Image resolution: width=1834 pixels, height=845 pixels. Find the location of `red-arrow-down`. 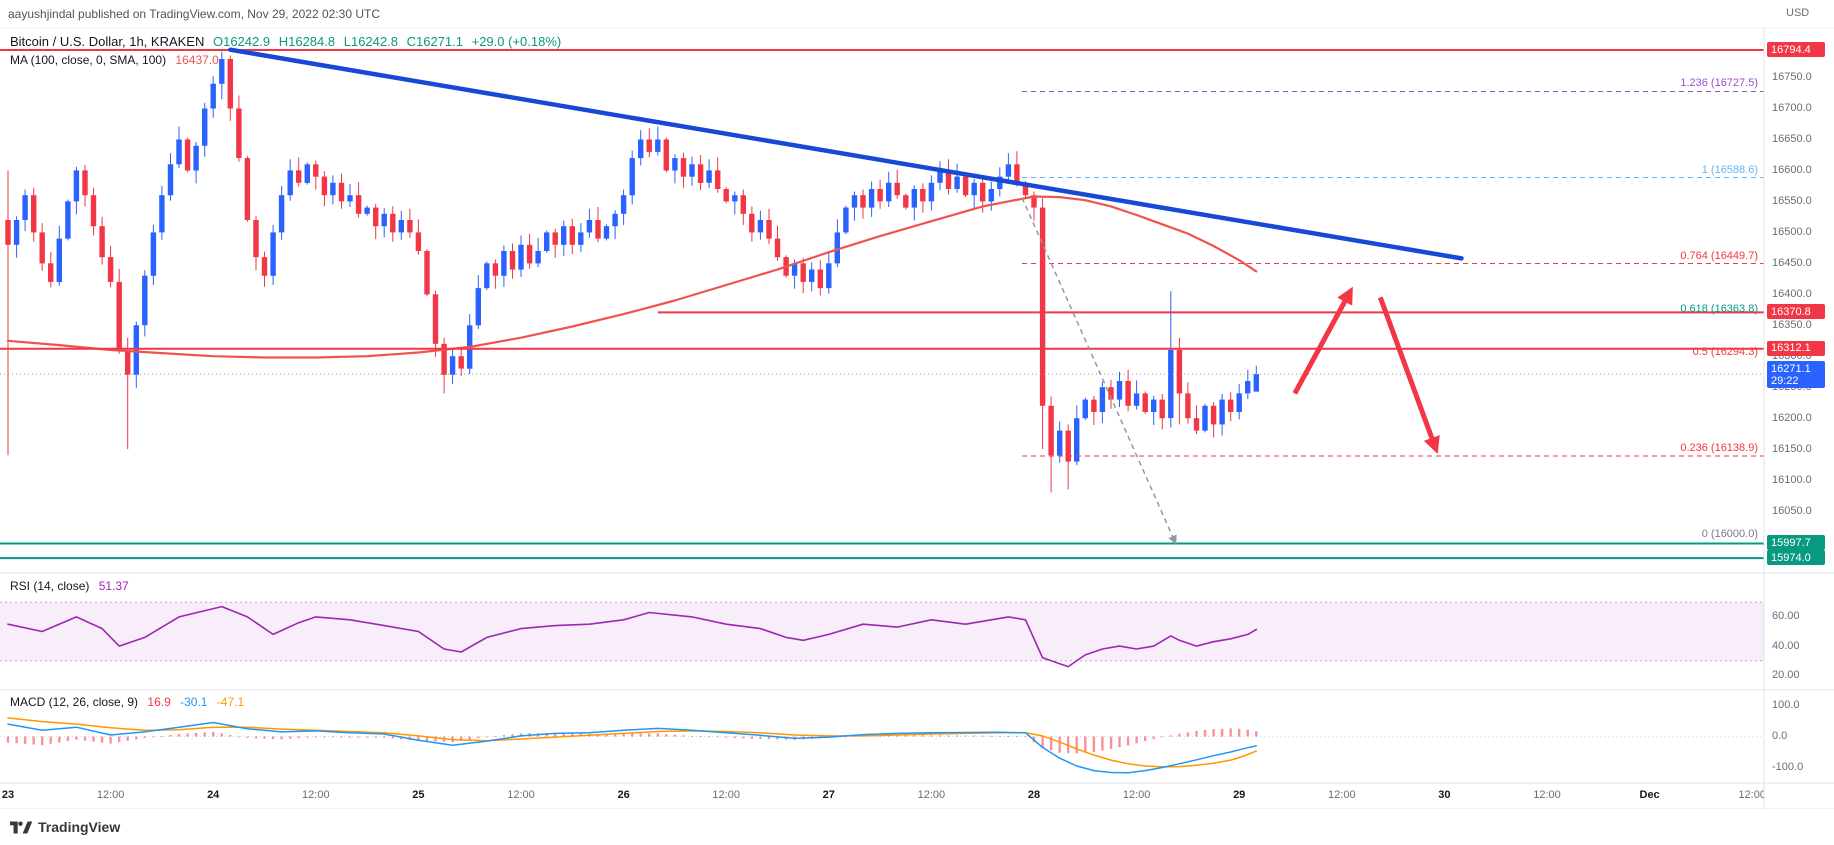

red-arrow-down is located at coordinates (1408, 375).